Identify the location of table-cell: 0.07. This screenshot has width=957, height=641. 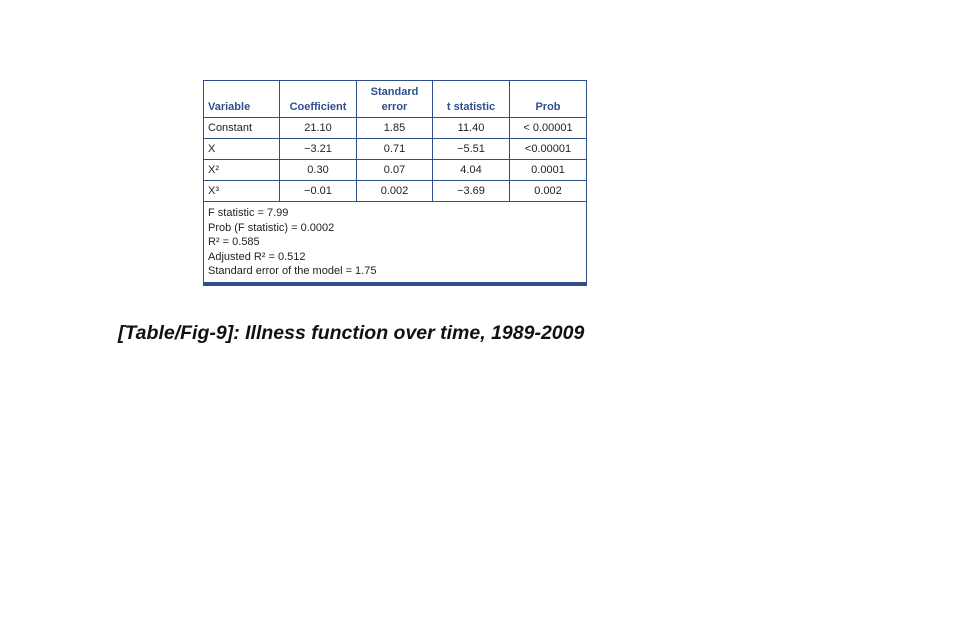
(394, 170).